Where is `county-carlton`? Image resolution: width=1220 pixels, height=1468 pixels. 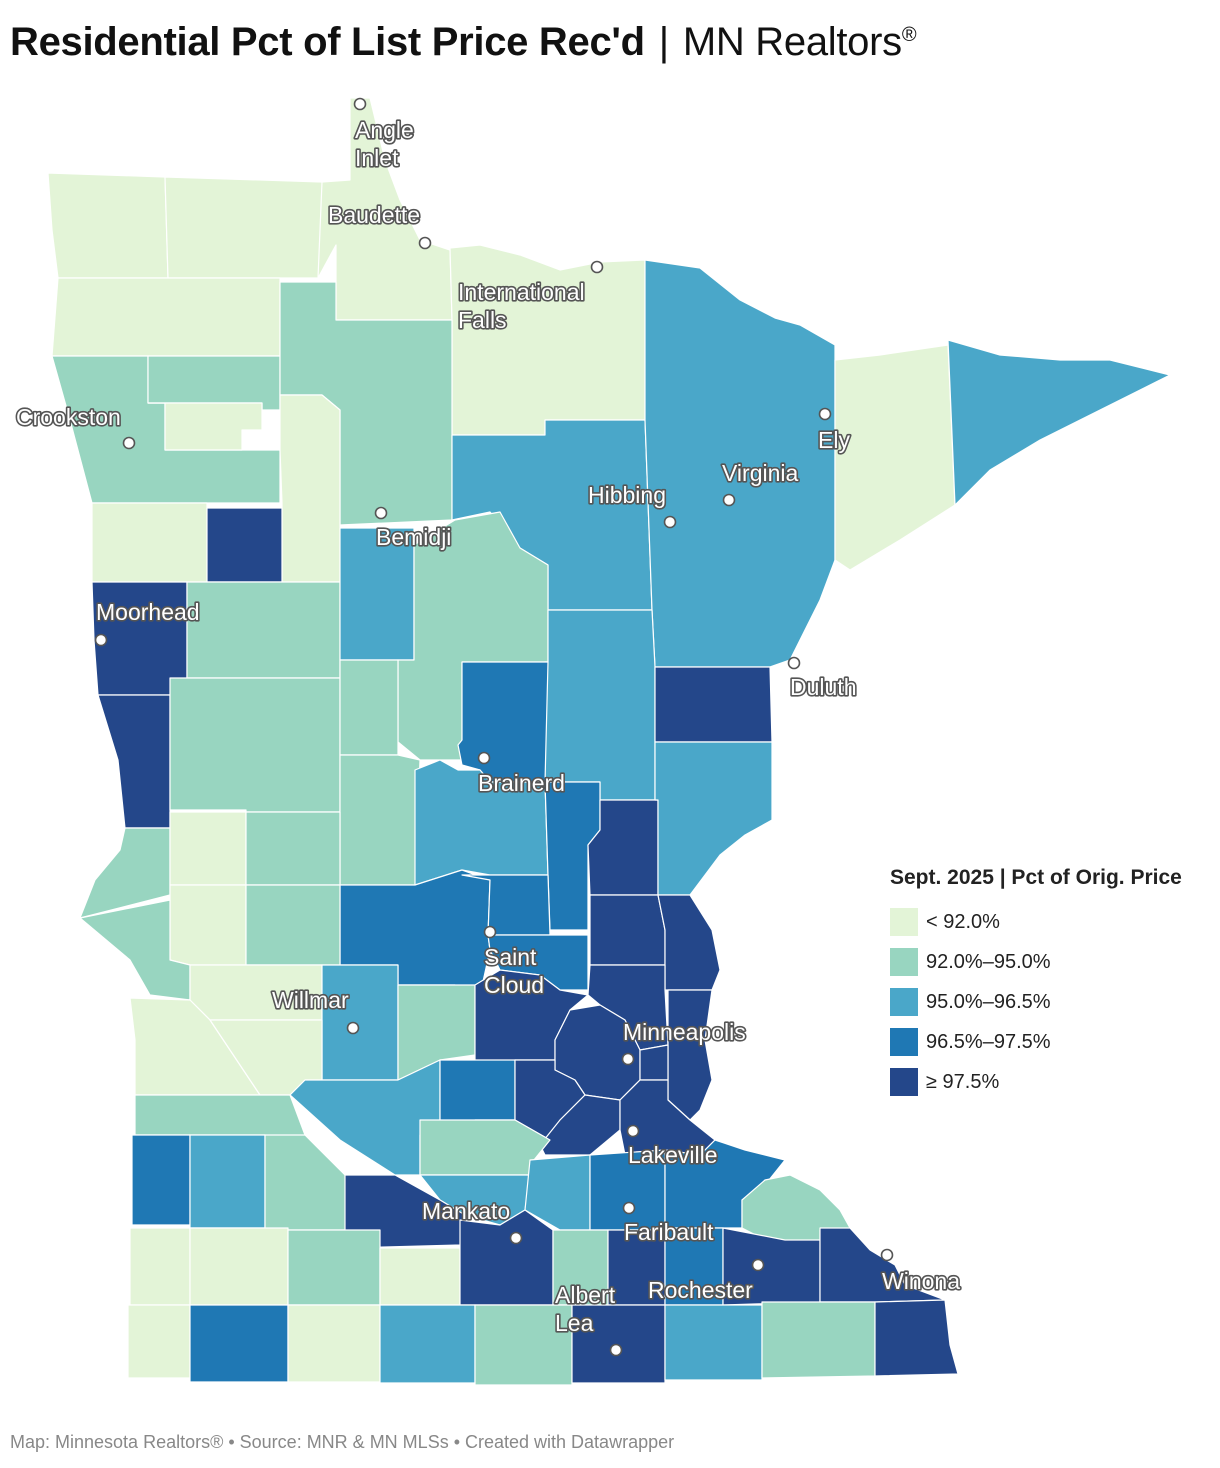 county-carlton is located at coordinates (713, 704).